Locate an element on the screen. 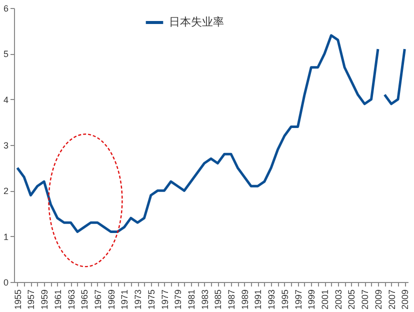 This screenshot has height=312, width=414. y-tick-label: 5 is located at coordinates (5, 54).